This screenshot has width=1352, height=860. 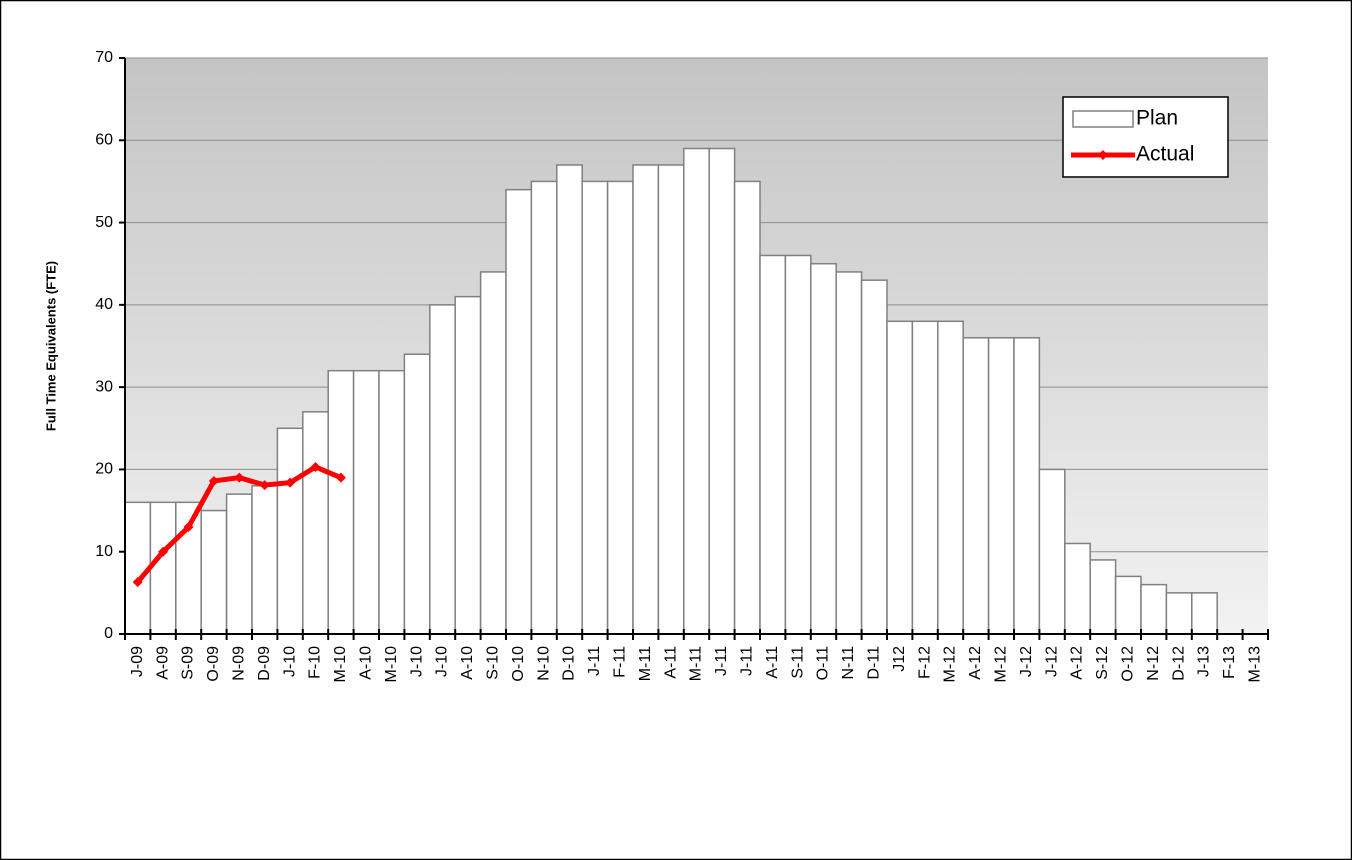 I want to click on x-tick-label: N-11, so click(x=848, y=663).